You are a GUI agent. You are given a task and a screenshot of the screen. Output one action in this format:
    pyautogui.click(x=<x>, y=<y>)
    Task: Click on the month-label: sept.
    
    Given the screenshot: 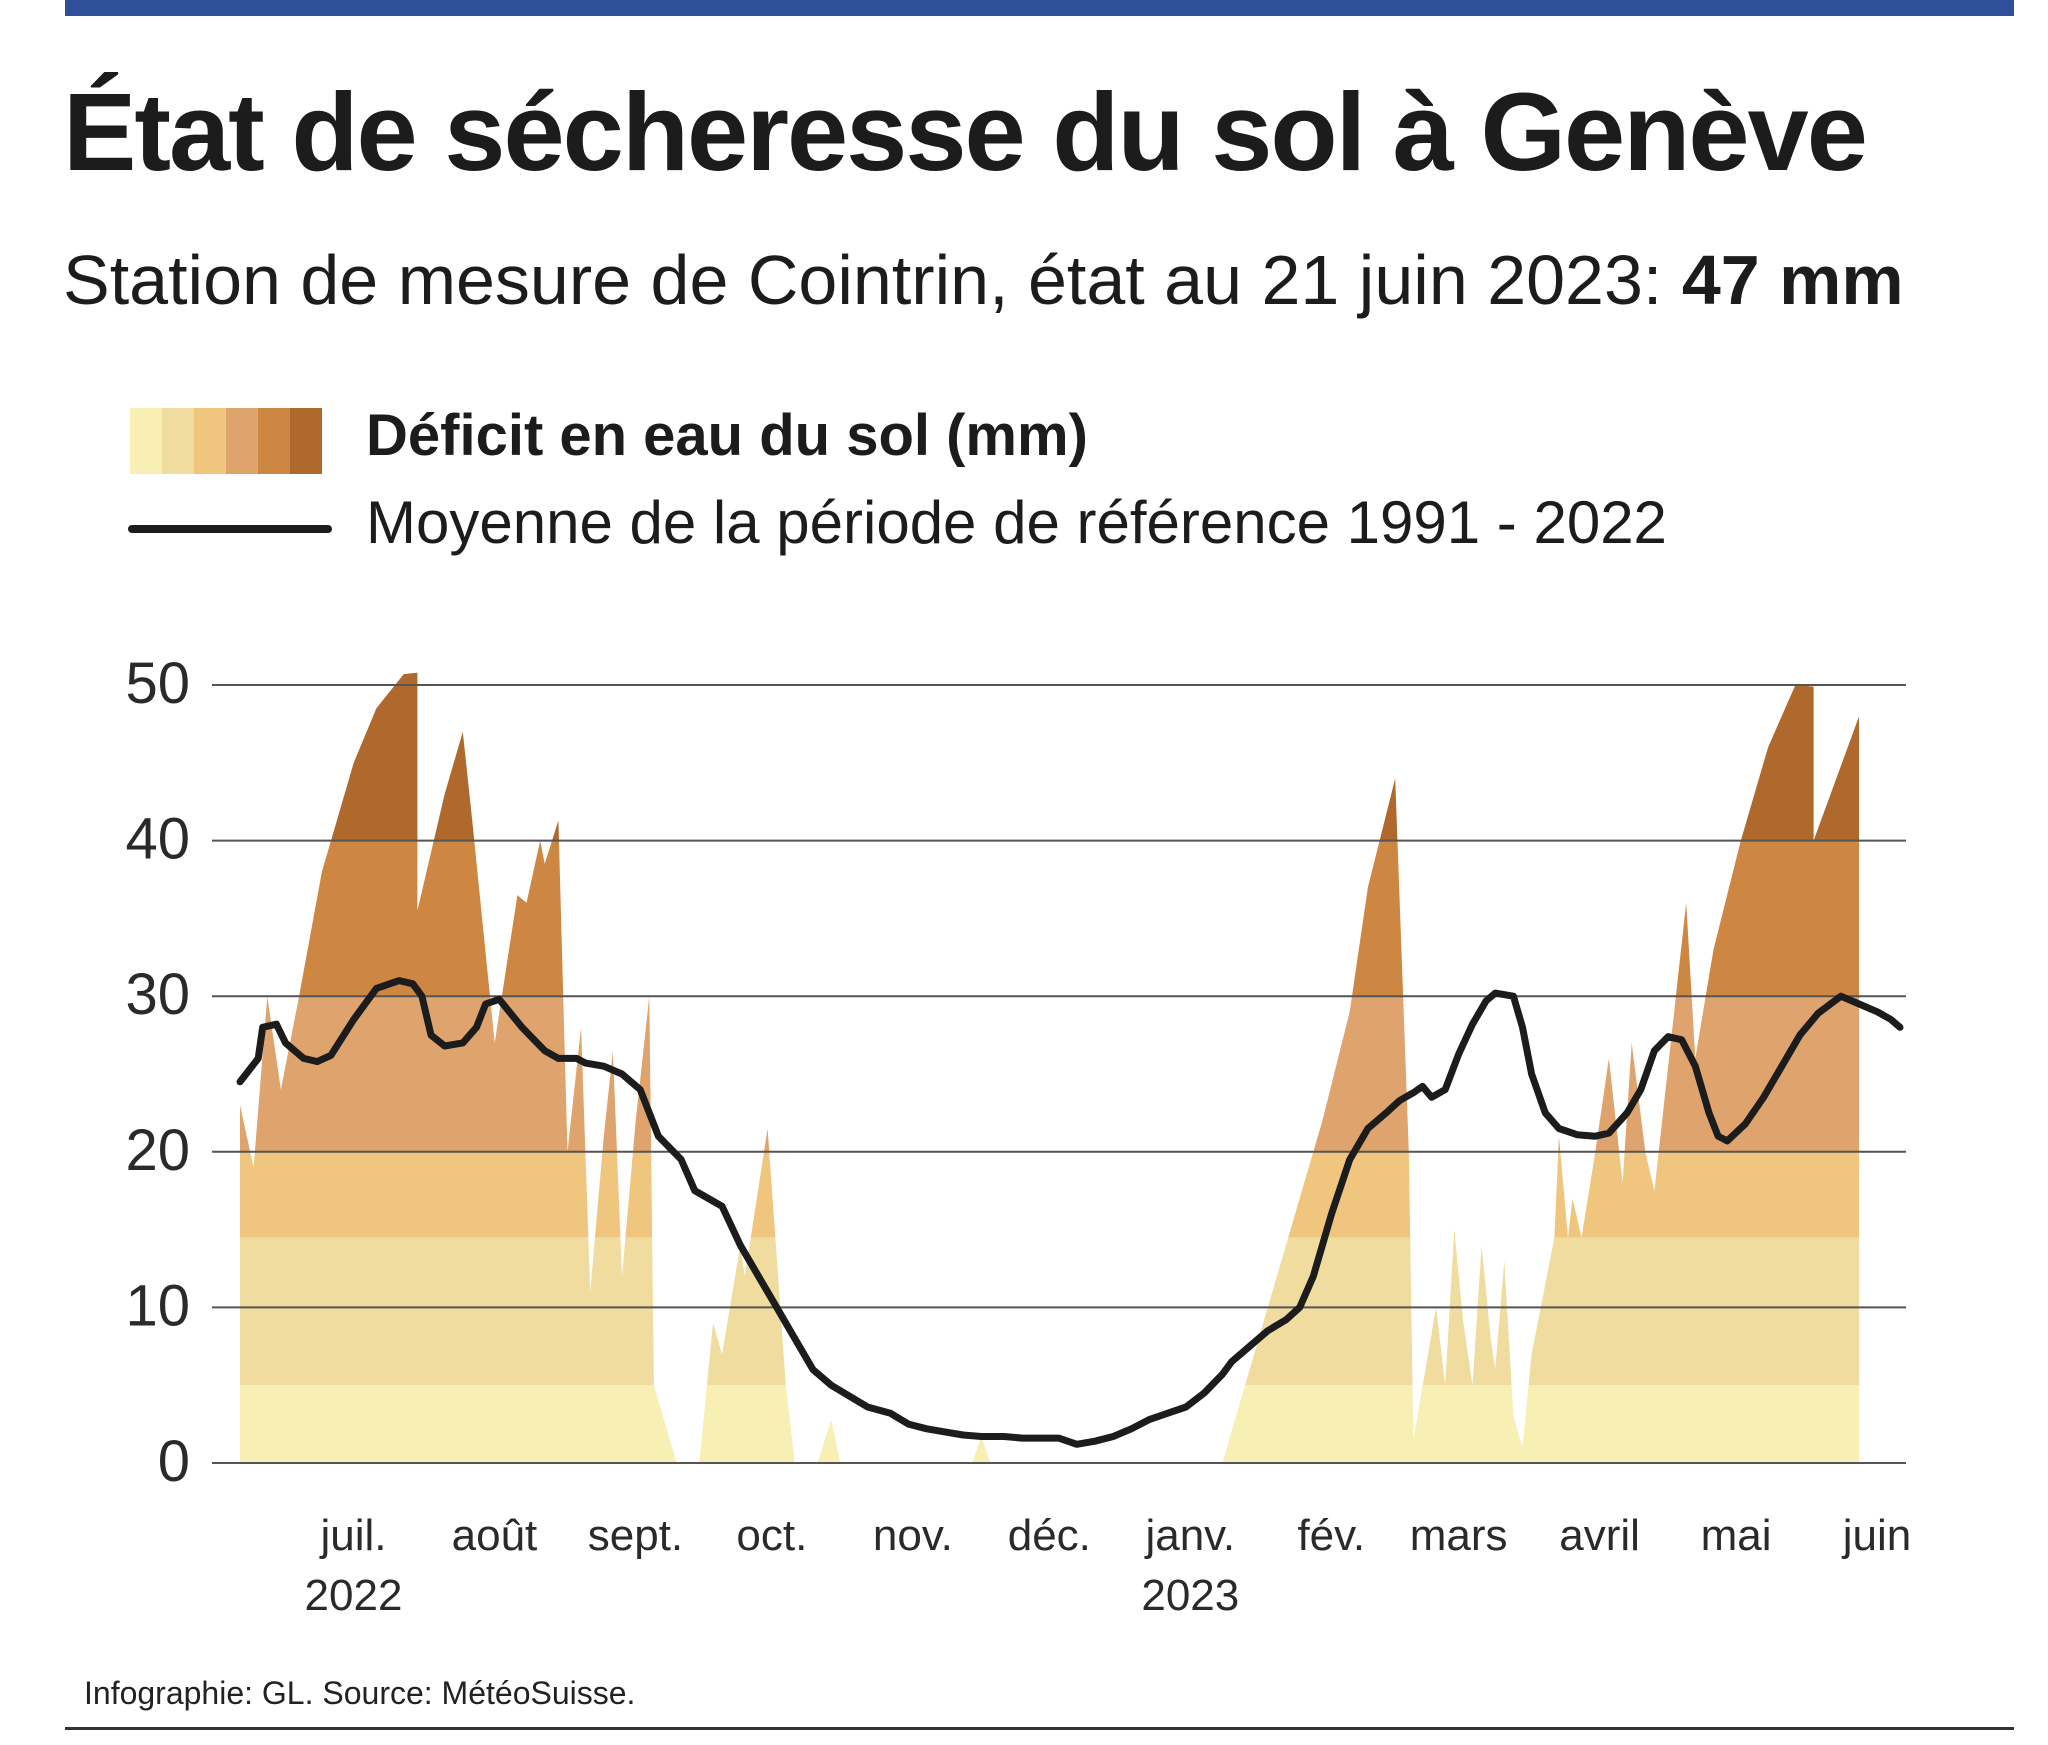 What is the action you would take?
    pyautogui.click(x=635, y=1535)
    